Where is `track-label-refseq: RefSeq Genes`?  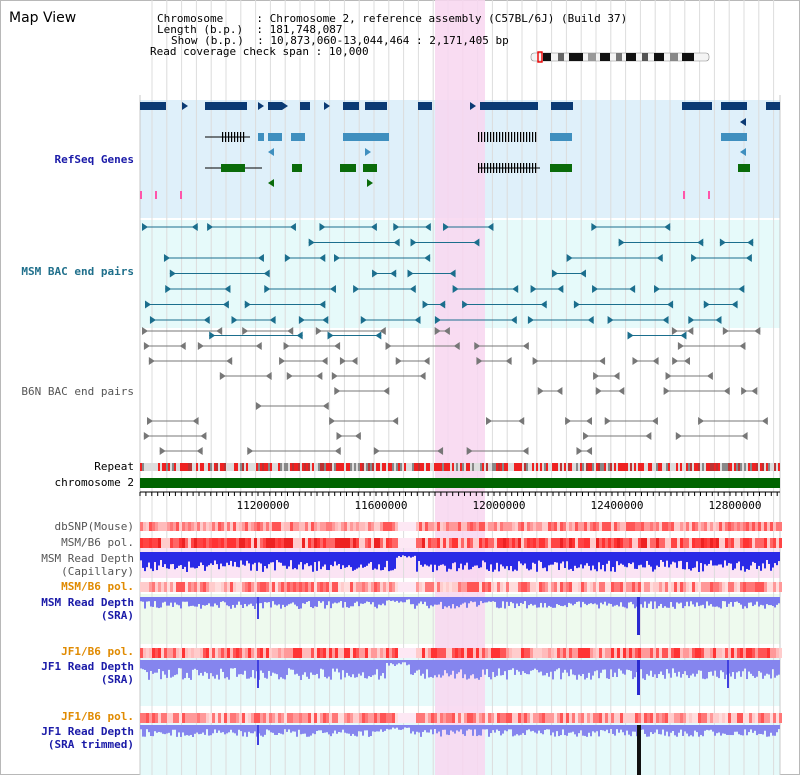
track-label-refseq: RefSeq Genes is located at coordinates (94, 159).